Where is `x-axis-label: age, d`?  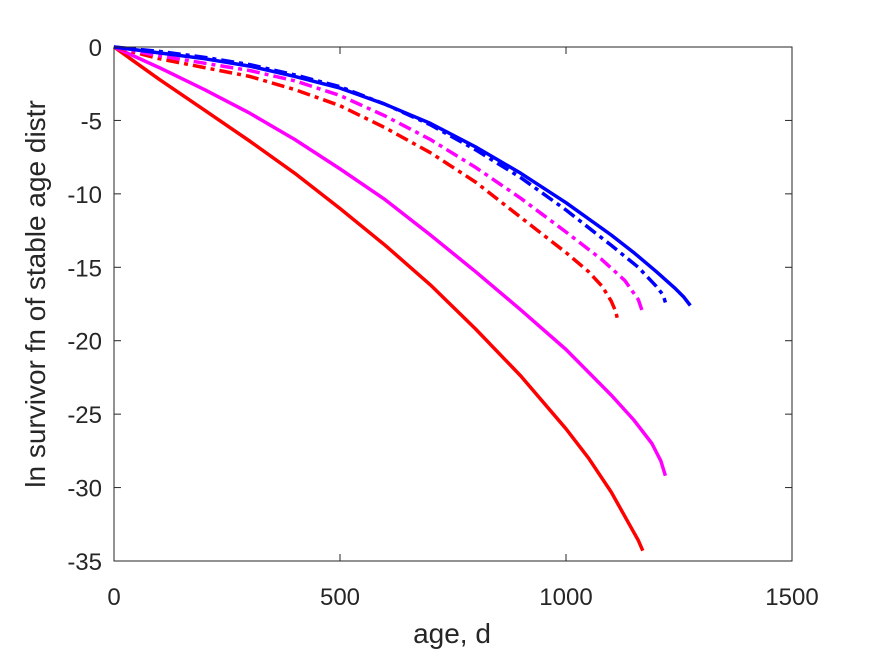 x-axis-label: age, d is located at coordinates (452, 633).